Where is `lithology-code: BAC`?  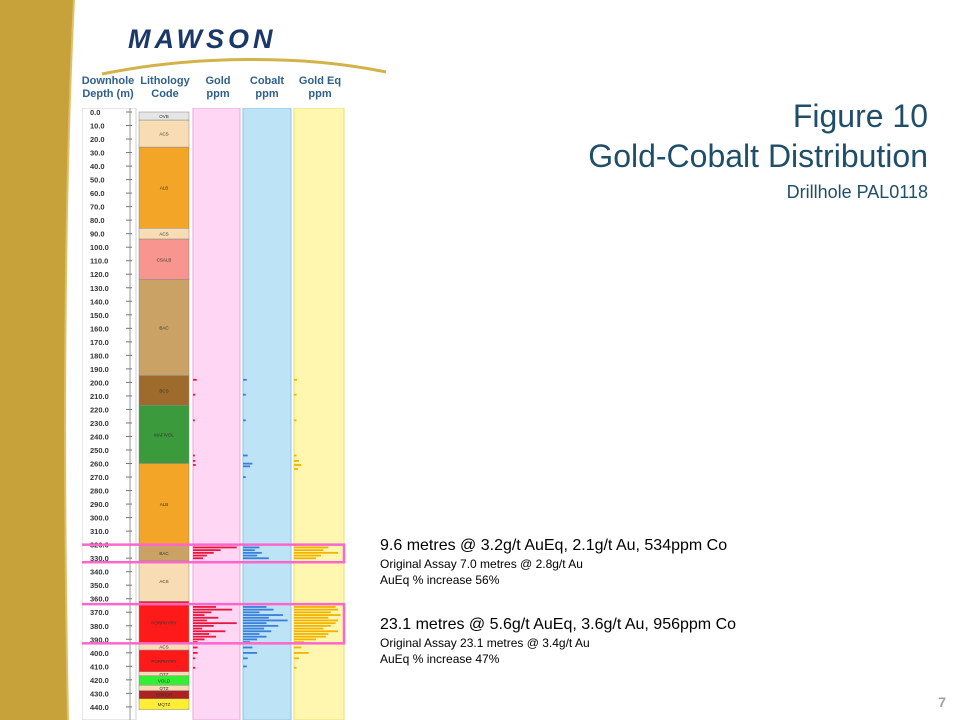
lithology-code: BAC is located at coordinates (164, 553).